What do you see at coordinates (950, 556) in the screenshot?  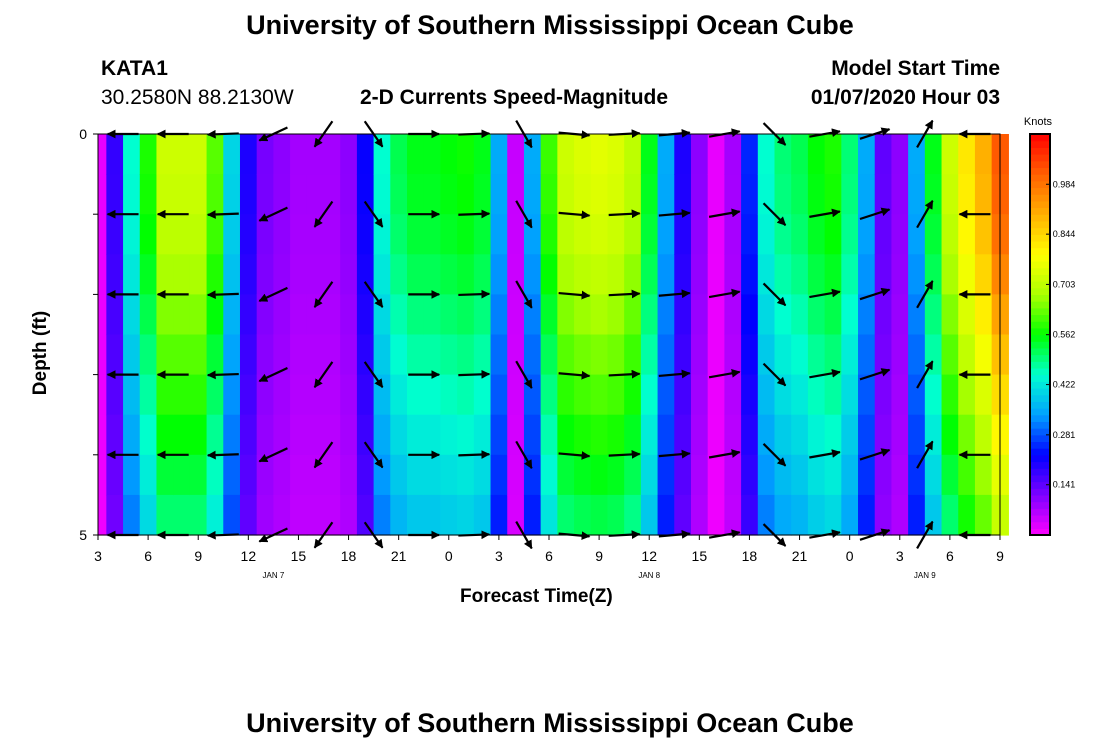 I see `x-tick-label: 6` at bounding box center [950, 556].